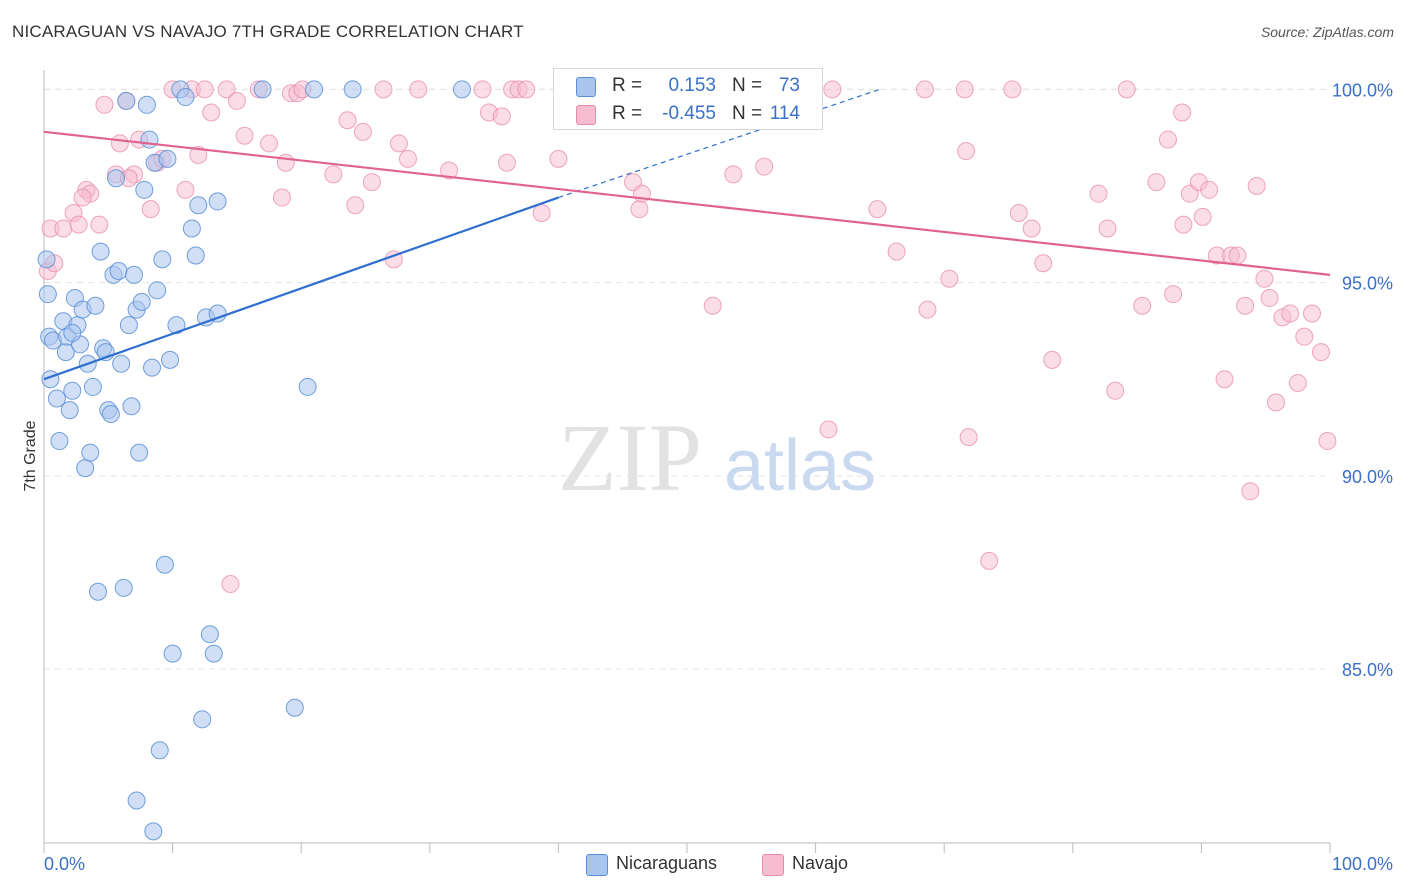 This screenshot has width=1406, height=892. I want to click on n-value: 73, so click(789, 85).